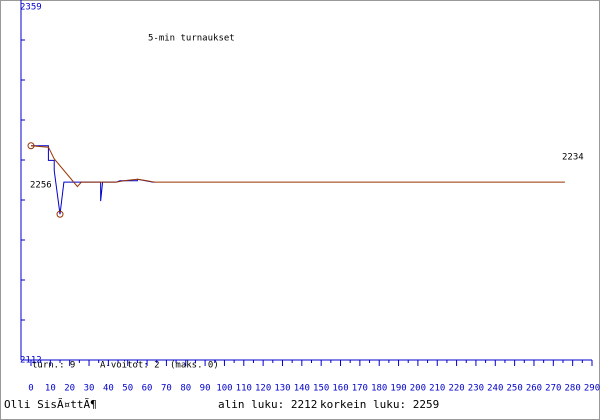 Image resolution: width=600 pixels, height=420 pixels. I want to click on annotation: 2256, so click(41, 186).